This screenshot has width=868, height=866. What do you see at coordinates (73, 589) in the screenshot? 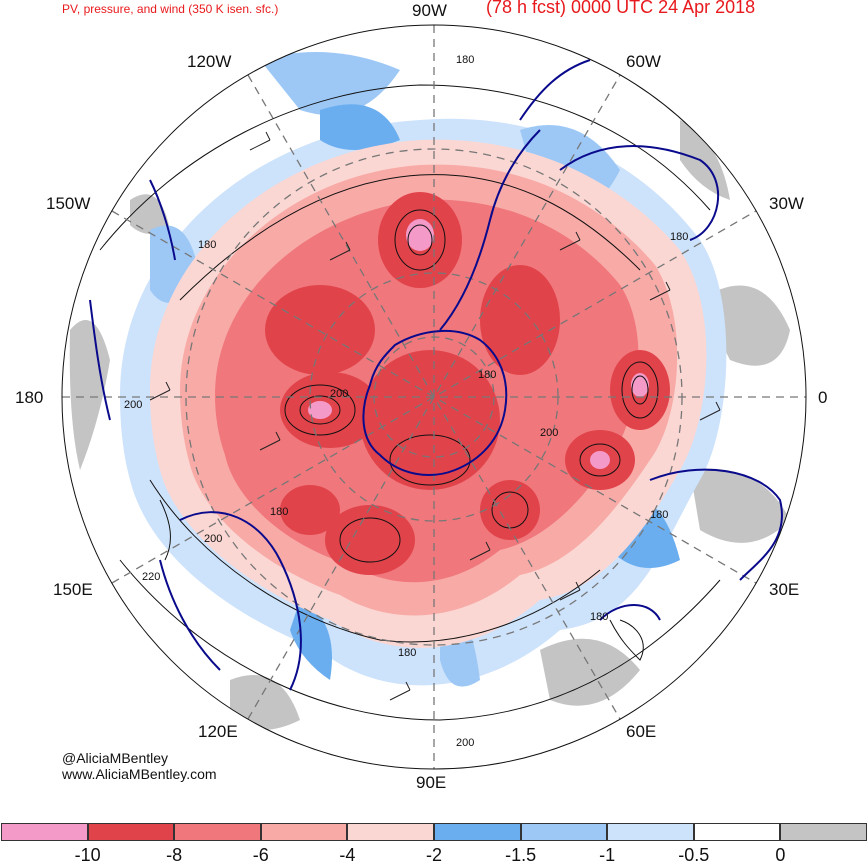
I see `lon-label-150e: 150E` at bounding box center [73, 589].